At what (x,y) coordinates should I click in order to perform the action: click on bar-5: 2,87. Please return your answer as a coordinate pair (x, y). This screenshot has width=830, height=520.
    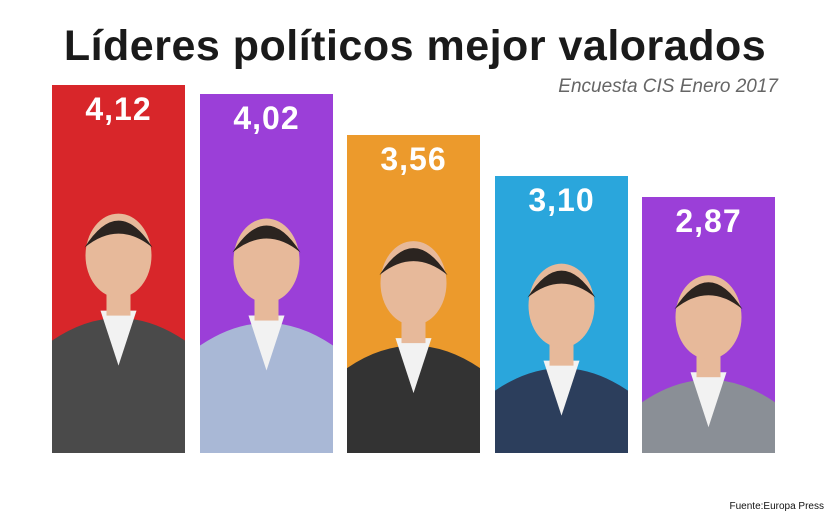
    Looking at the image, I should click on (708, 325).